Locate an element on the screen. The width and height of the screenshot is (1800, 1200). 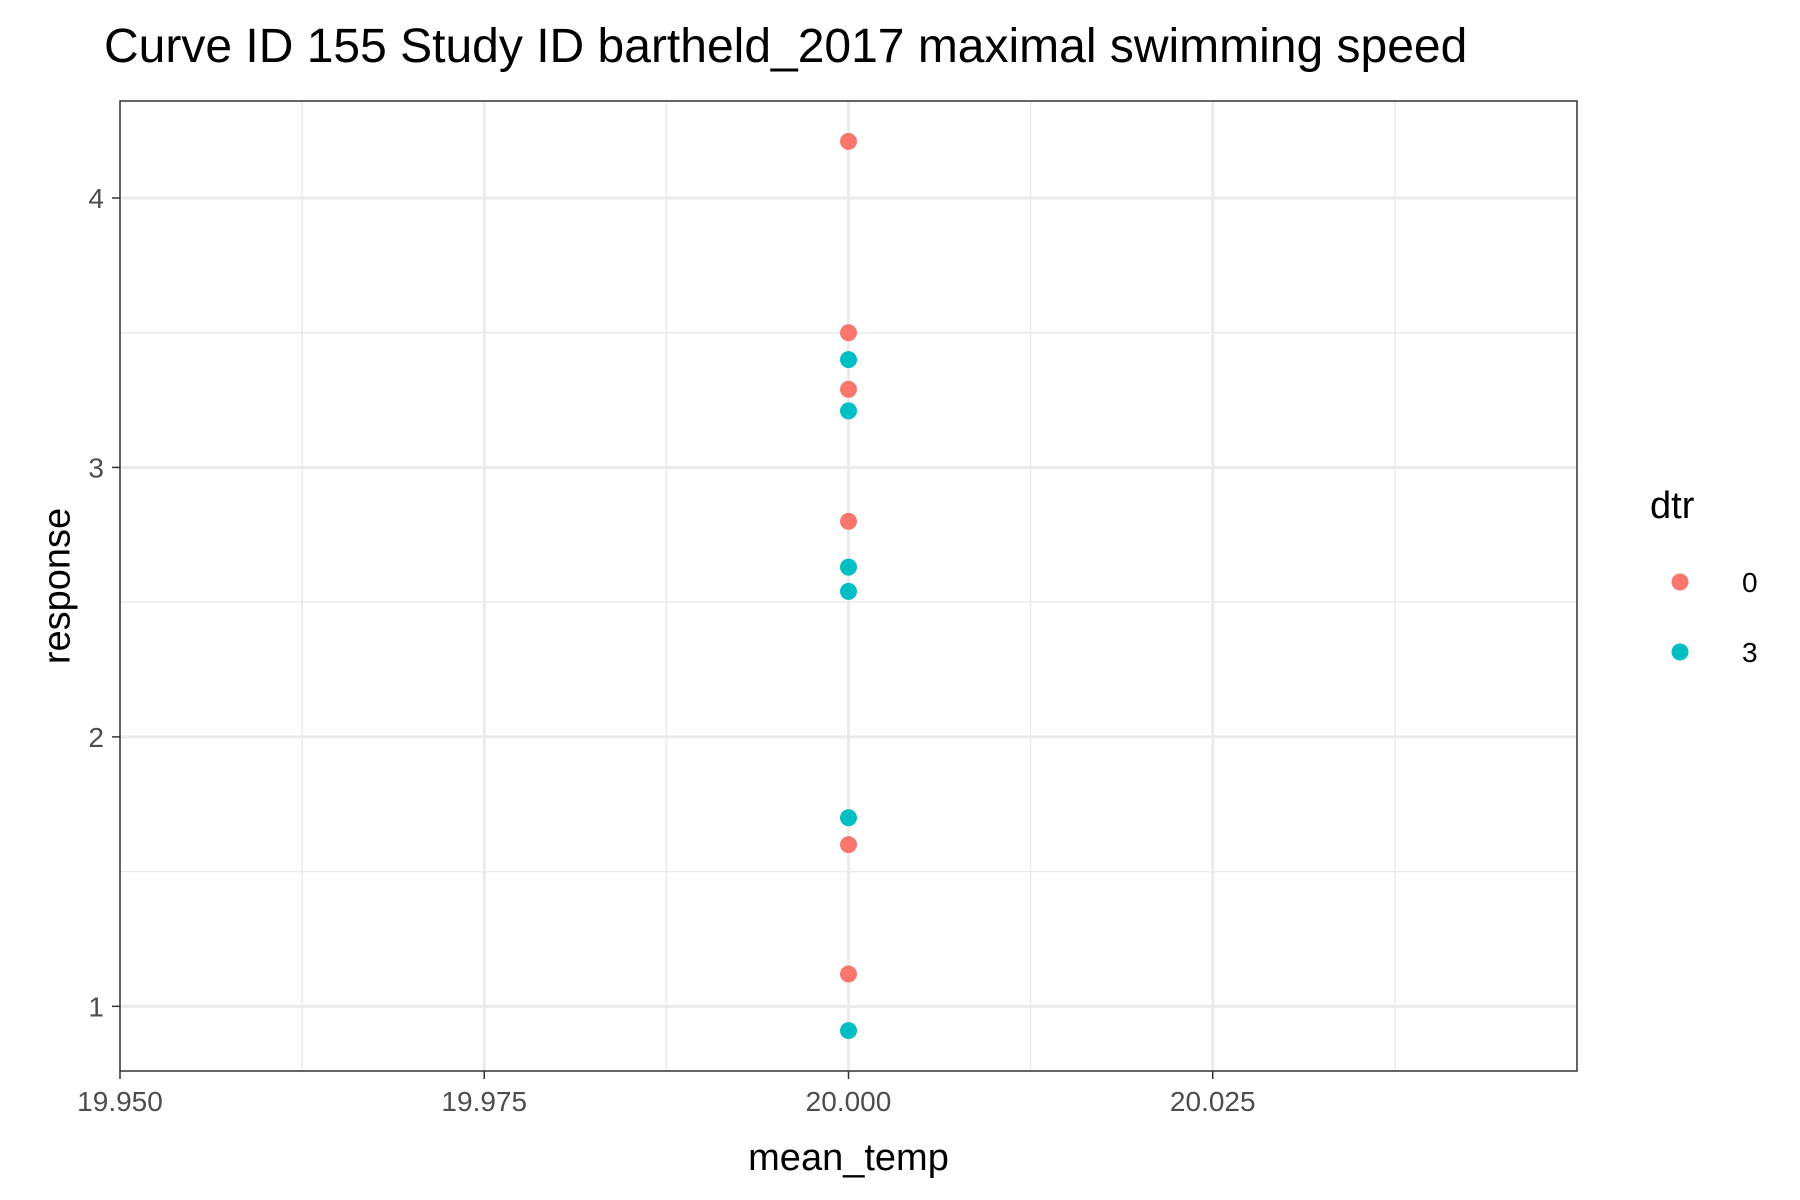
data-points is located at coordinates (848, 586).